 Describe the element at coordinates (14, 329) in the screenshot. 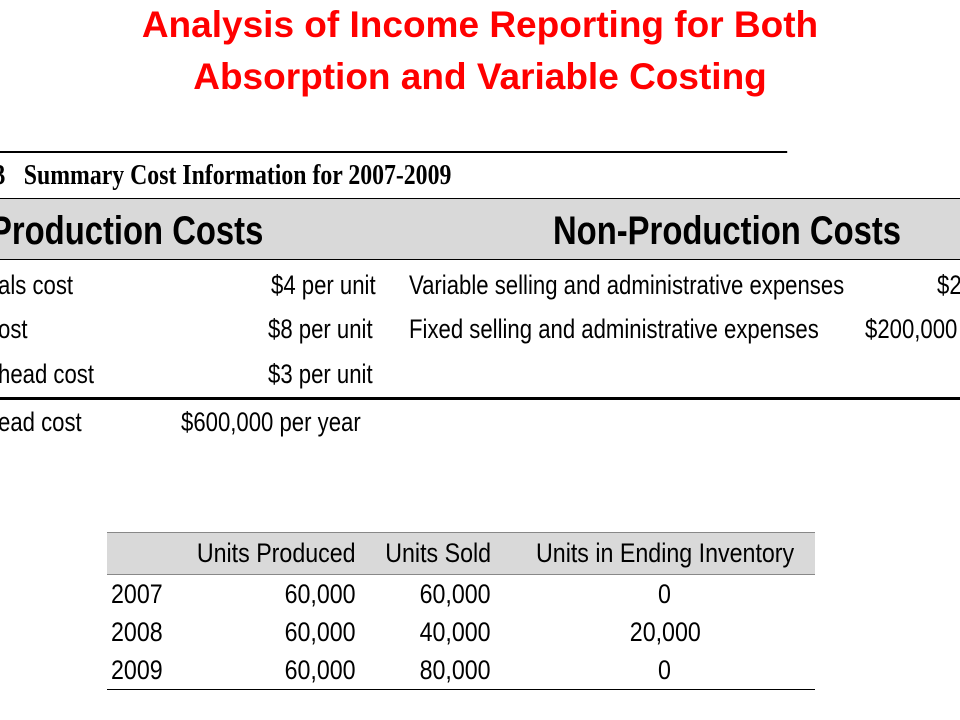

I see `production-row-label: ost` at that location.